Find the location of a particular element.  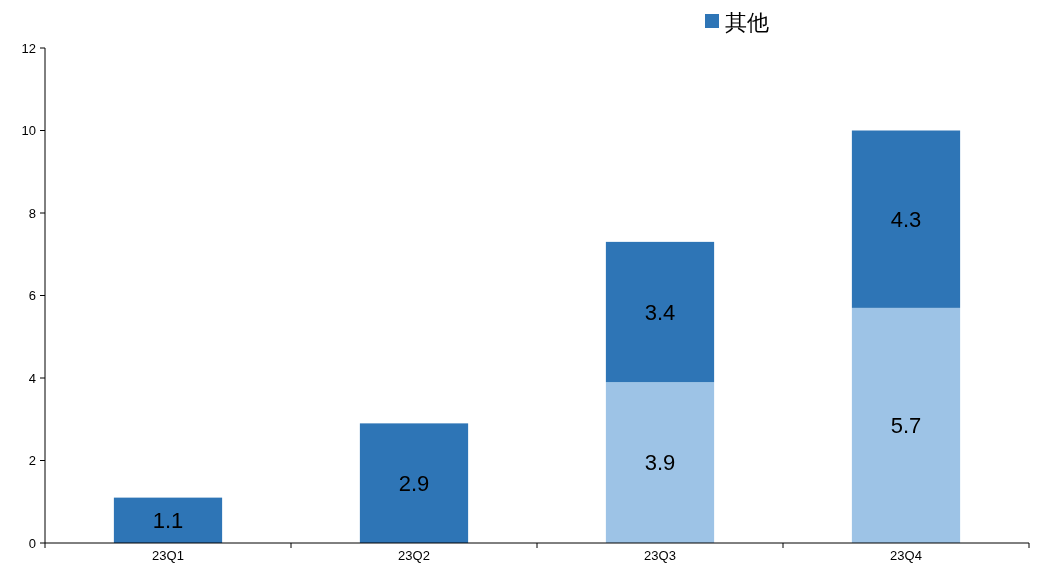

y-tick-label: 4 is located at coordinates (32, 378).